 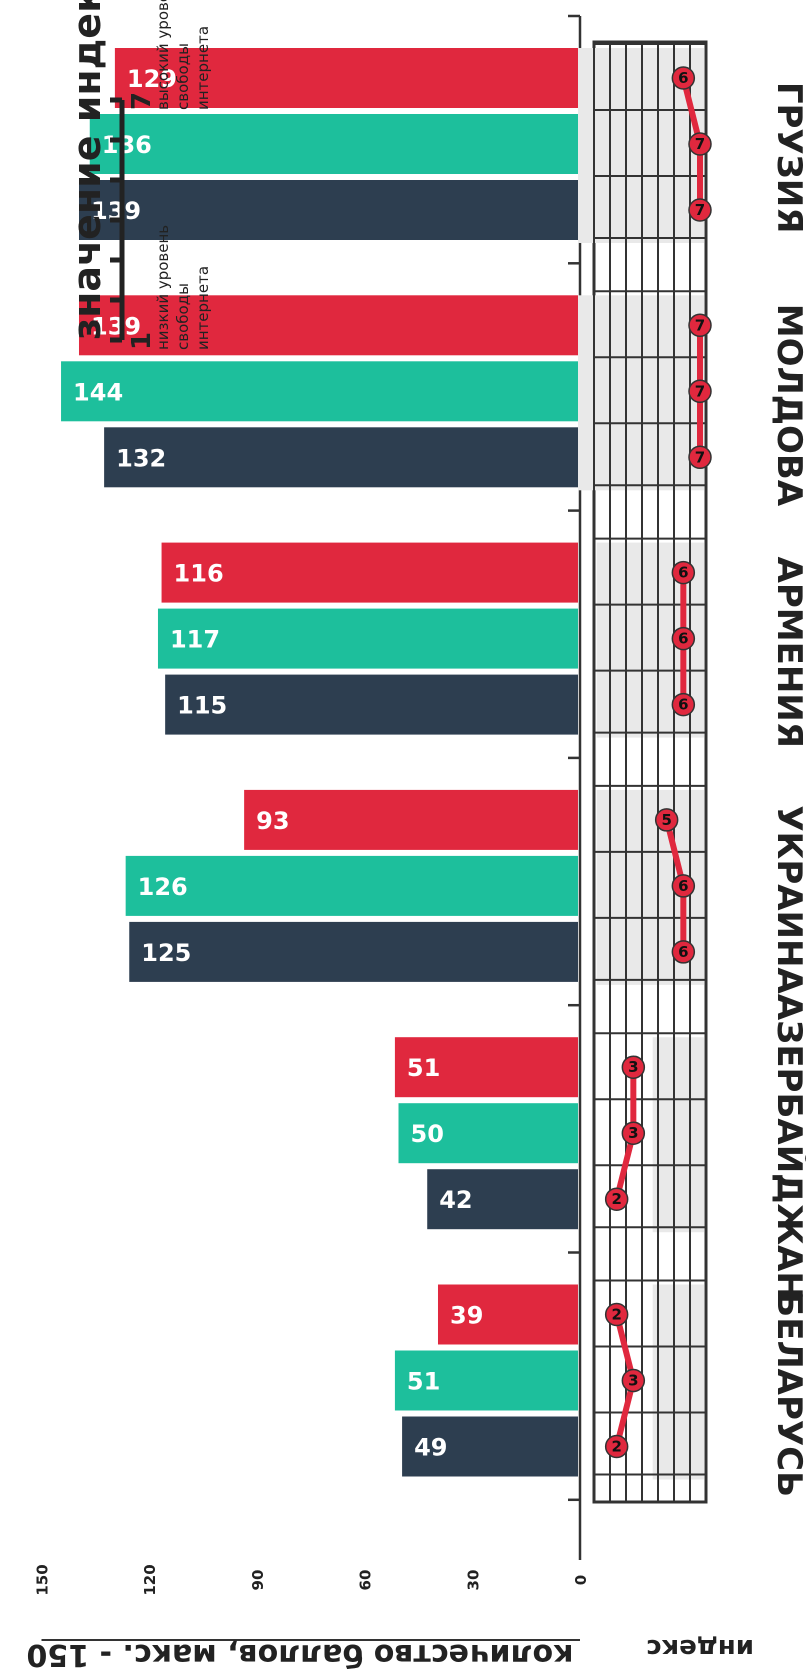 I want to click on country-label: МОЛДОВА, so click(x=787, y=405).